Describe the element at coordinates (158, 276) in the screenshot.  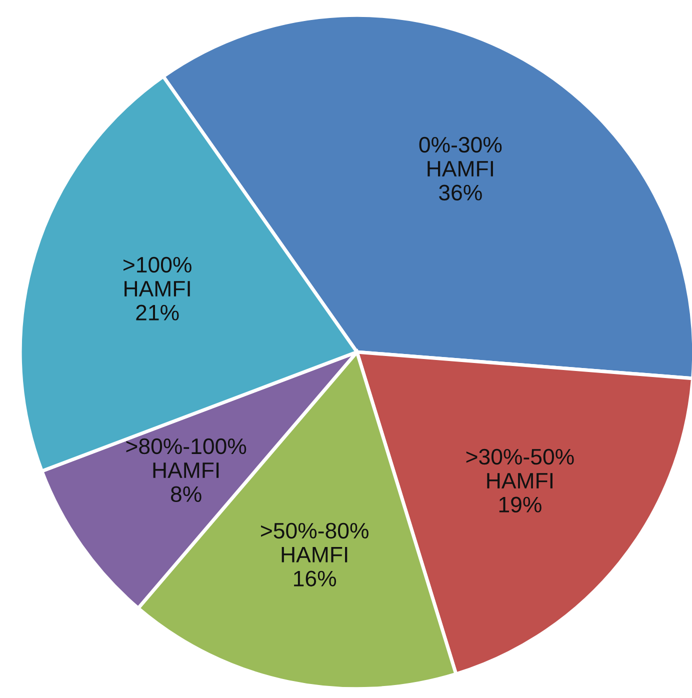
I see `slice-label: >100% HAMFI` at that location.